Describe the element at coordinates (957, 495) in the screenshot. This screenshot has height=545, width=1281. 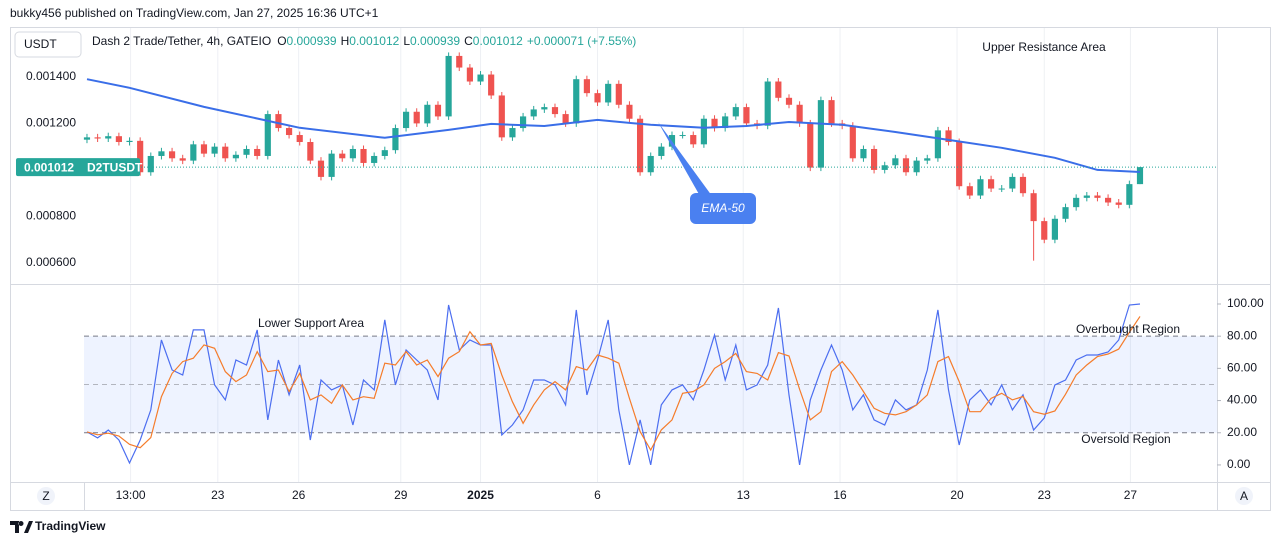
I see `x-tick-label: 20` at that location.